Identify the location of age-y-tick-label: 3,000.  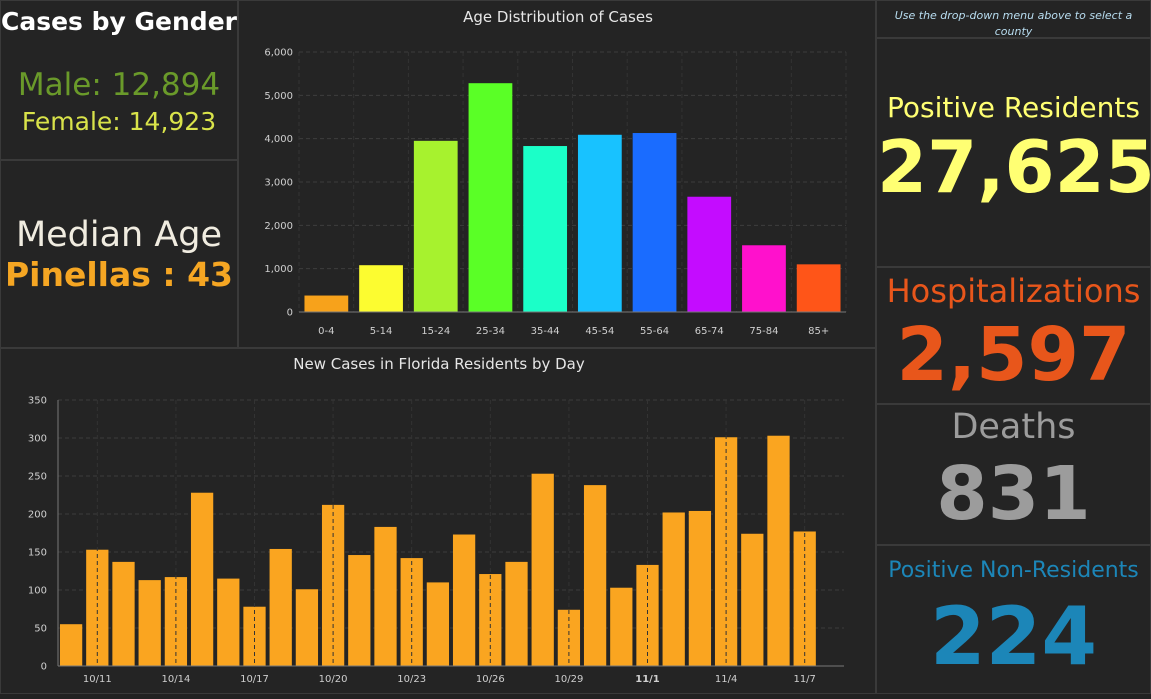
(278, 183).